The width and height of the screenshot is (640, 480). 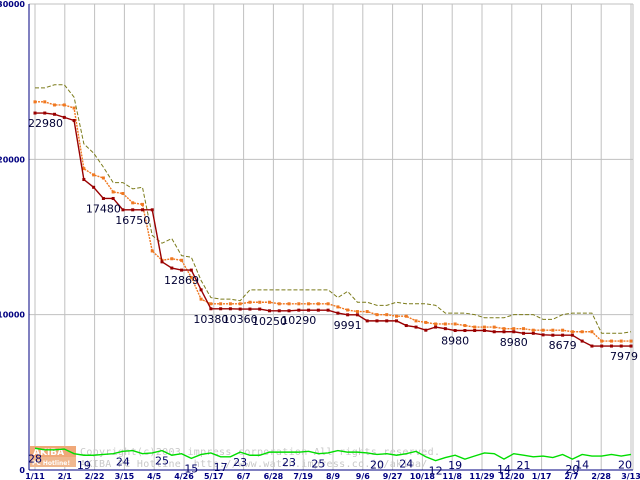 I want to click on x-tick-label: 8/9, so click(x=333, y=476).